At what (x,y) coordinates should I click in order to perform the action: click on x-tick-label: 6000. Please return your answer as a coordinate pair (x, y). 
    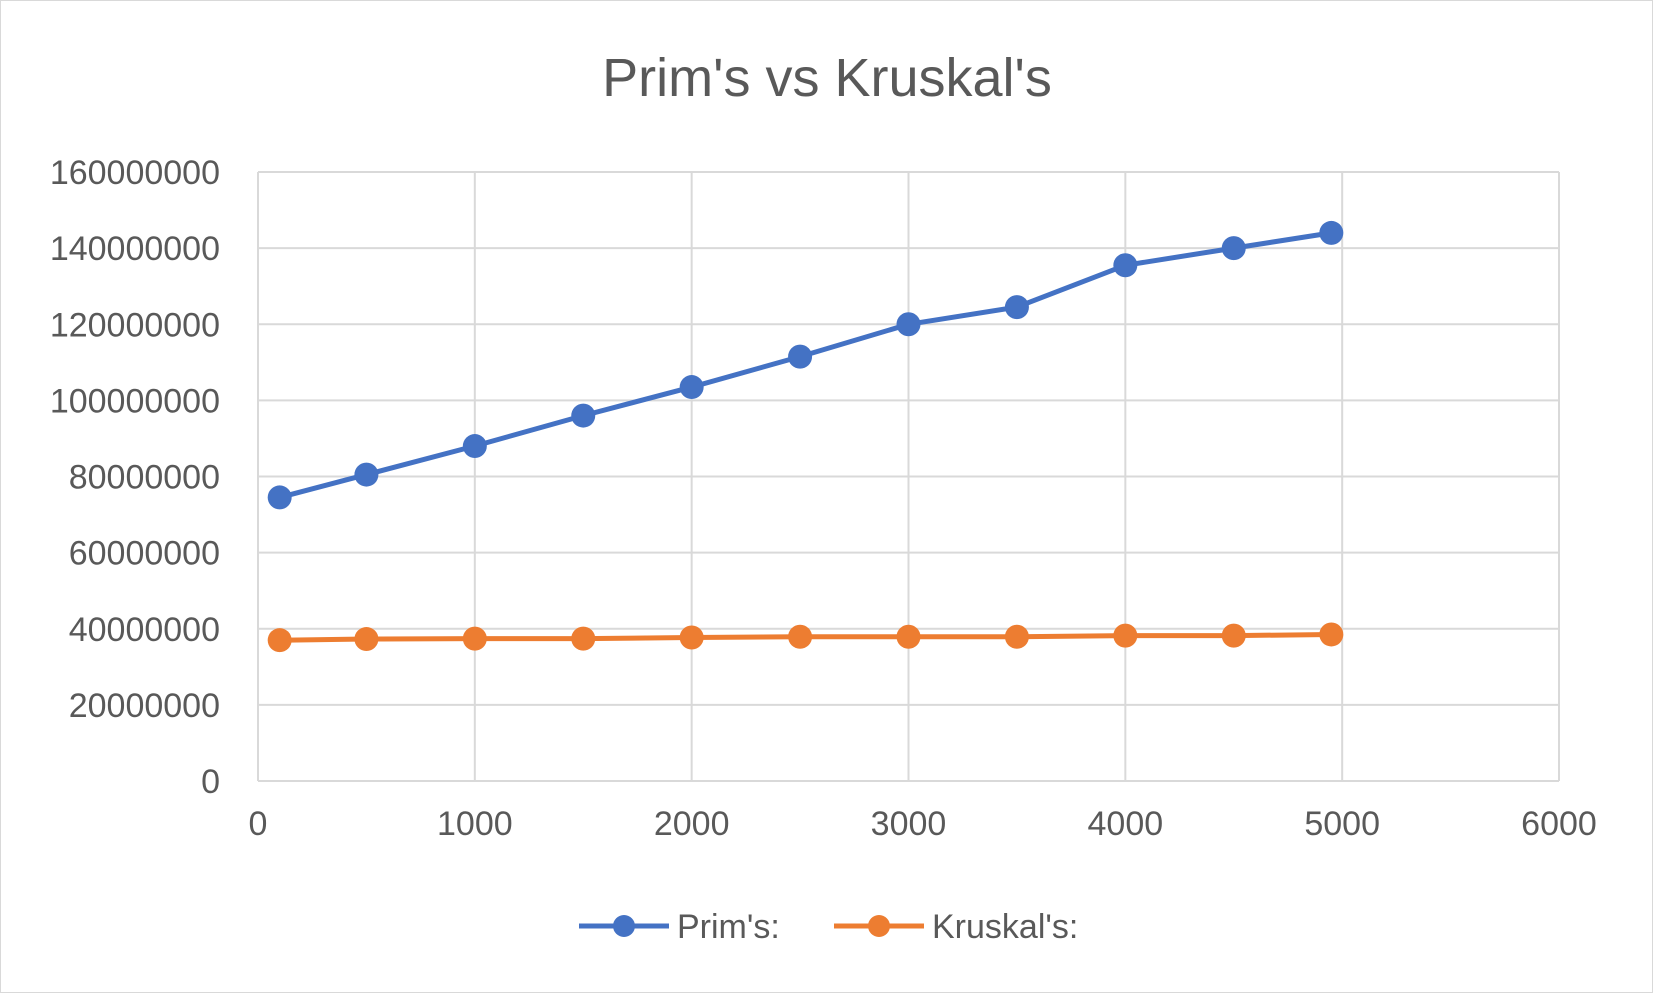
    Looking at the image, I should click on (1559, 824).